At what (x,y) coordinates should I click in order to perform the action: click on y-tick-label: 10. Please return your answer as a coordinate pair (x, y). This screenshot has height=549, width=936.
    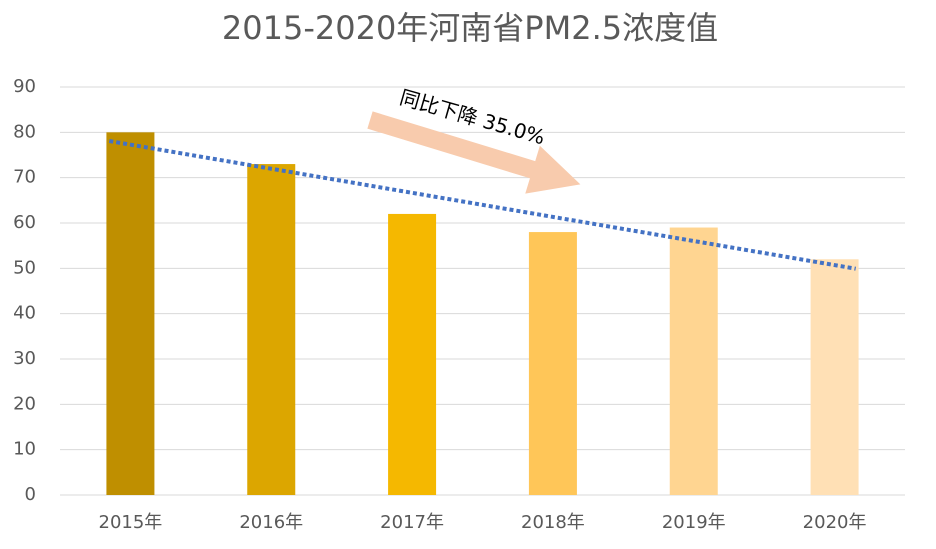
    Looking at the image, I should click on (24, 449).